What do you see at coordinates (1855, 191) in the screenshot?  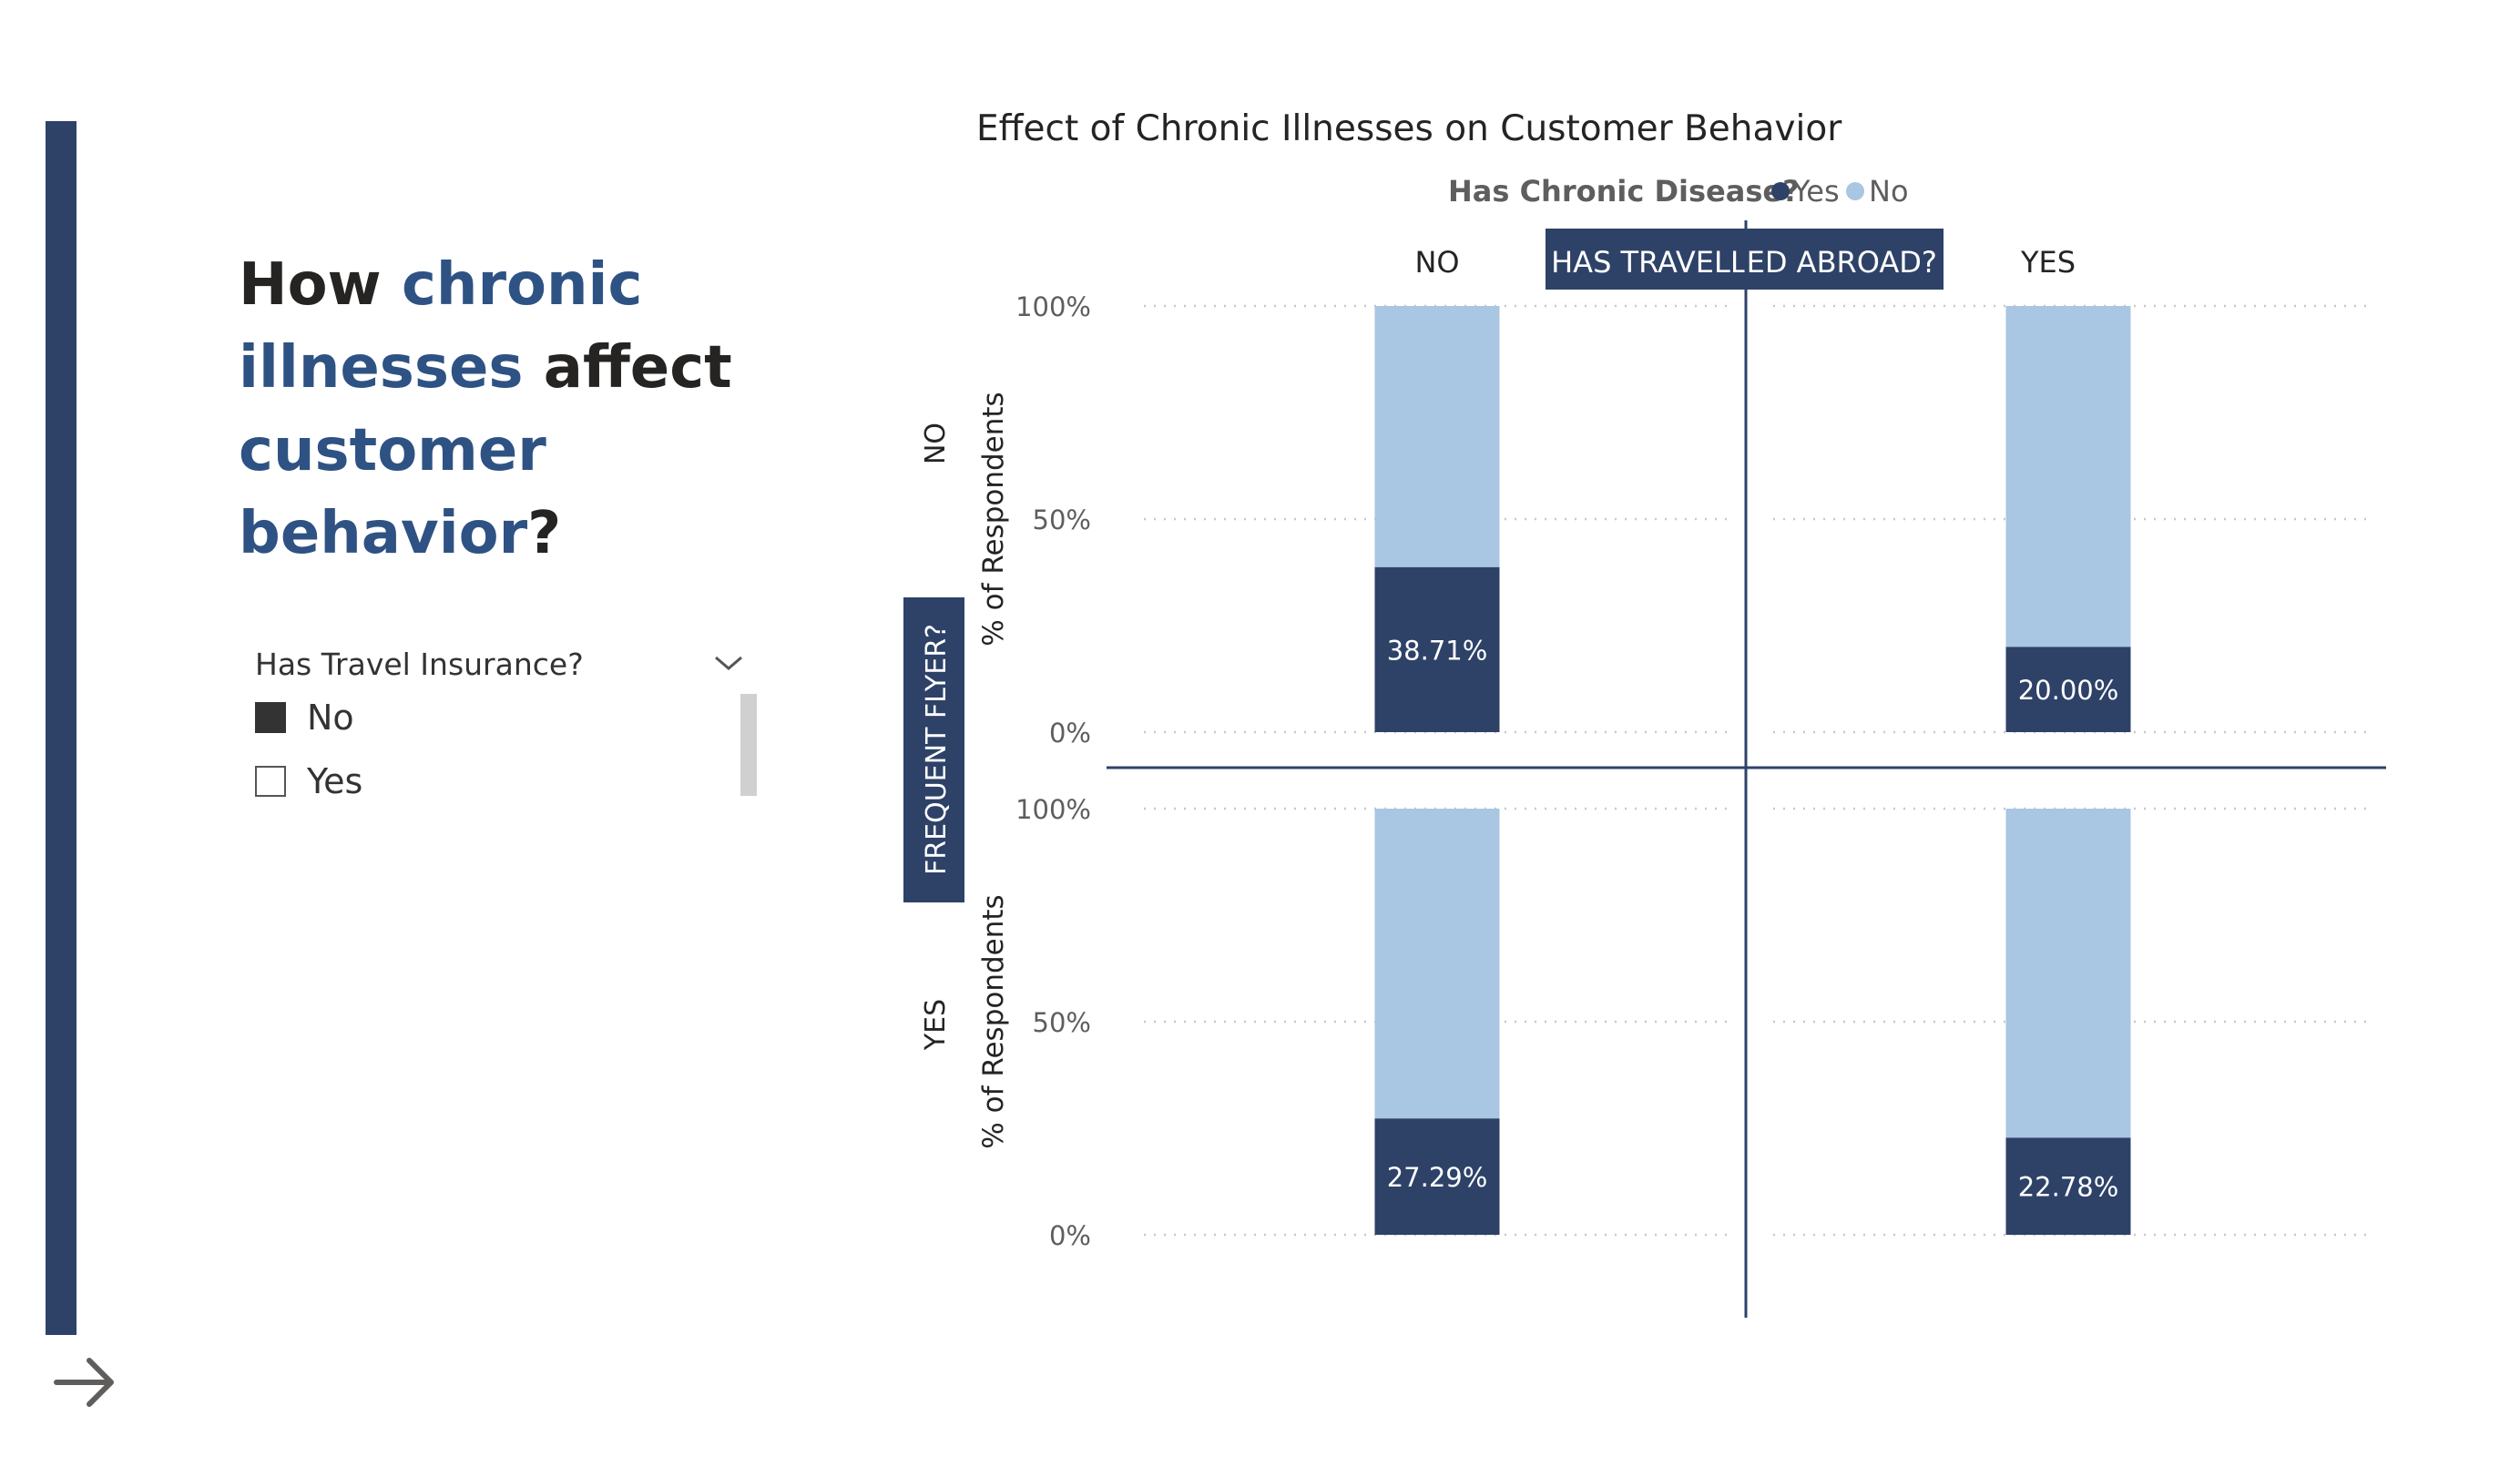 I see `legend-marker-no` at bounding box center [1855, 191].